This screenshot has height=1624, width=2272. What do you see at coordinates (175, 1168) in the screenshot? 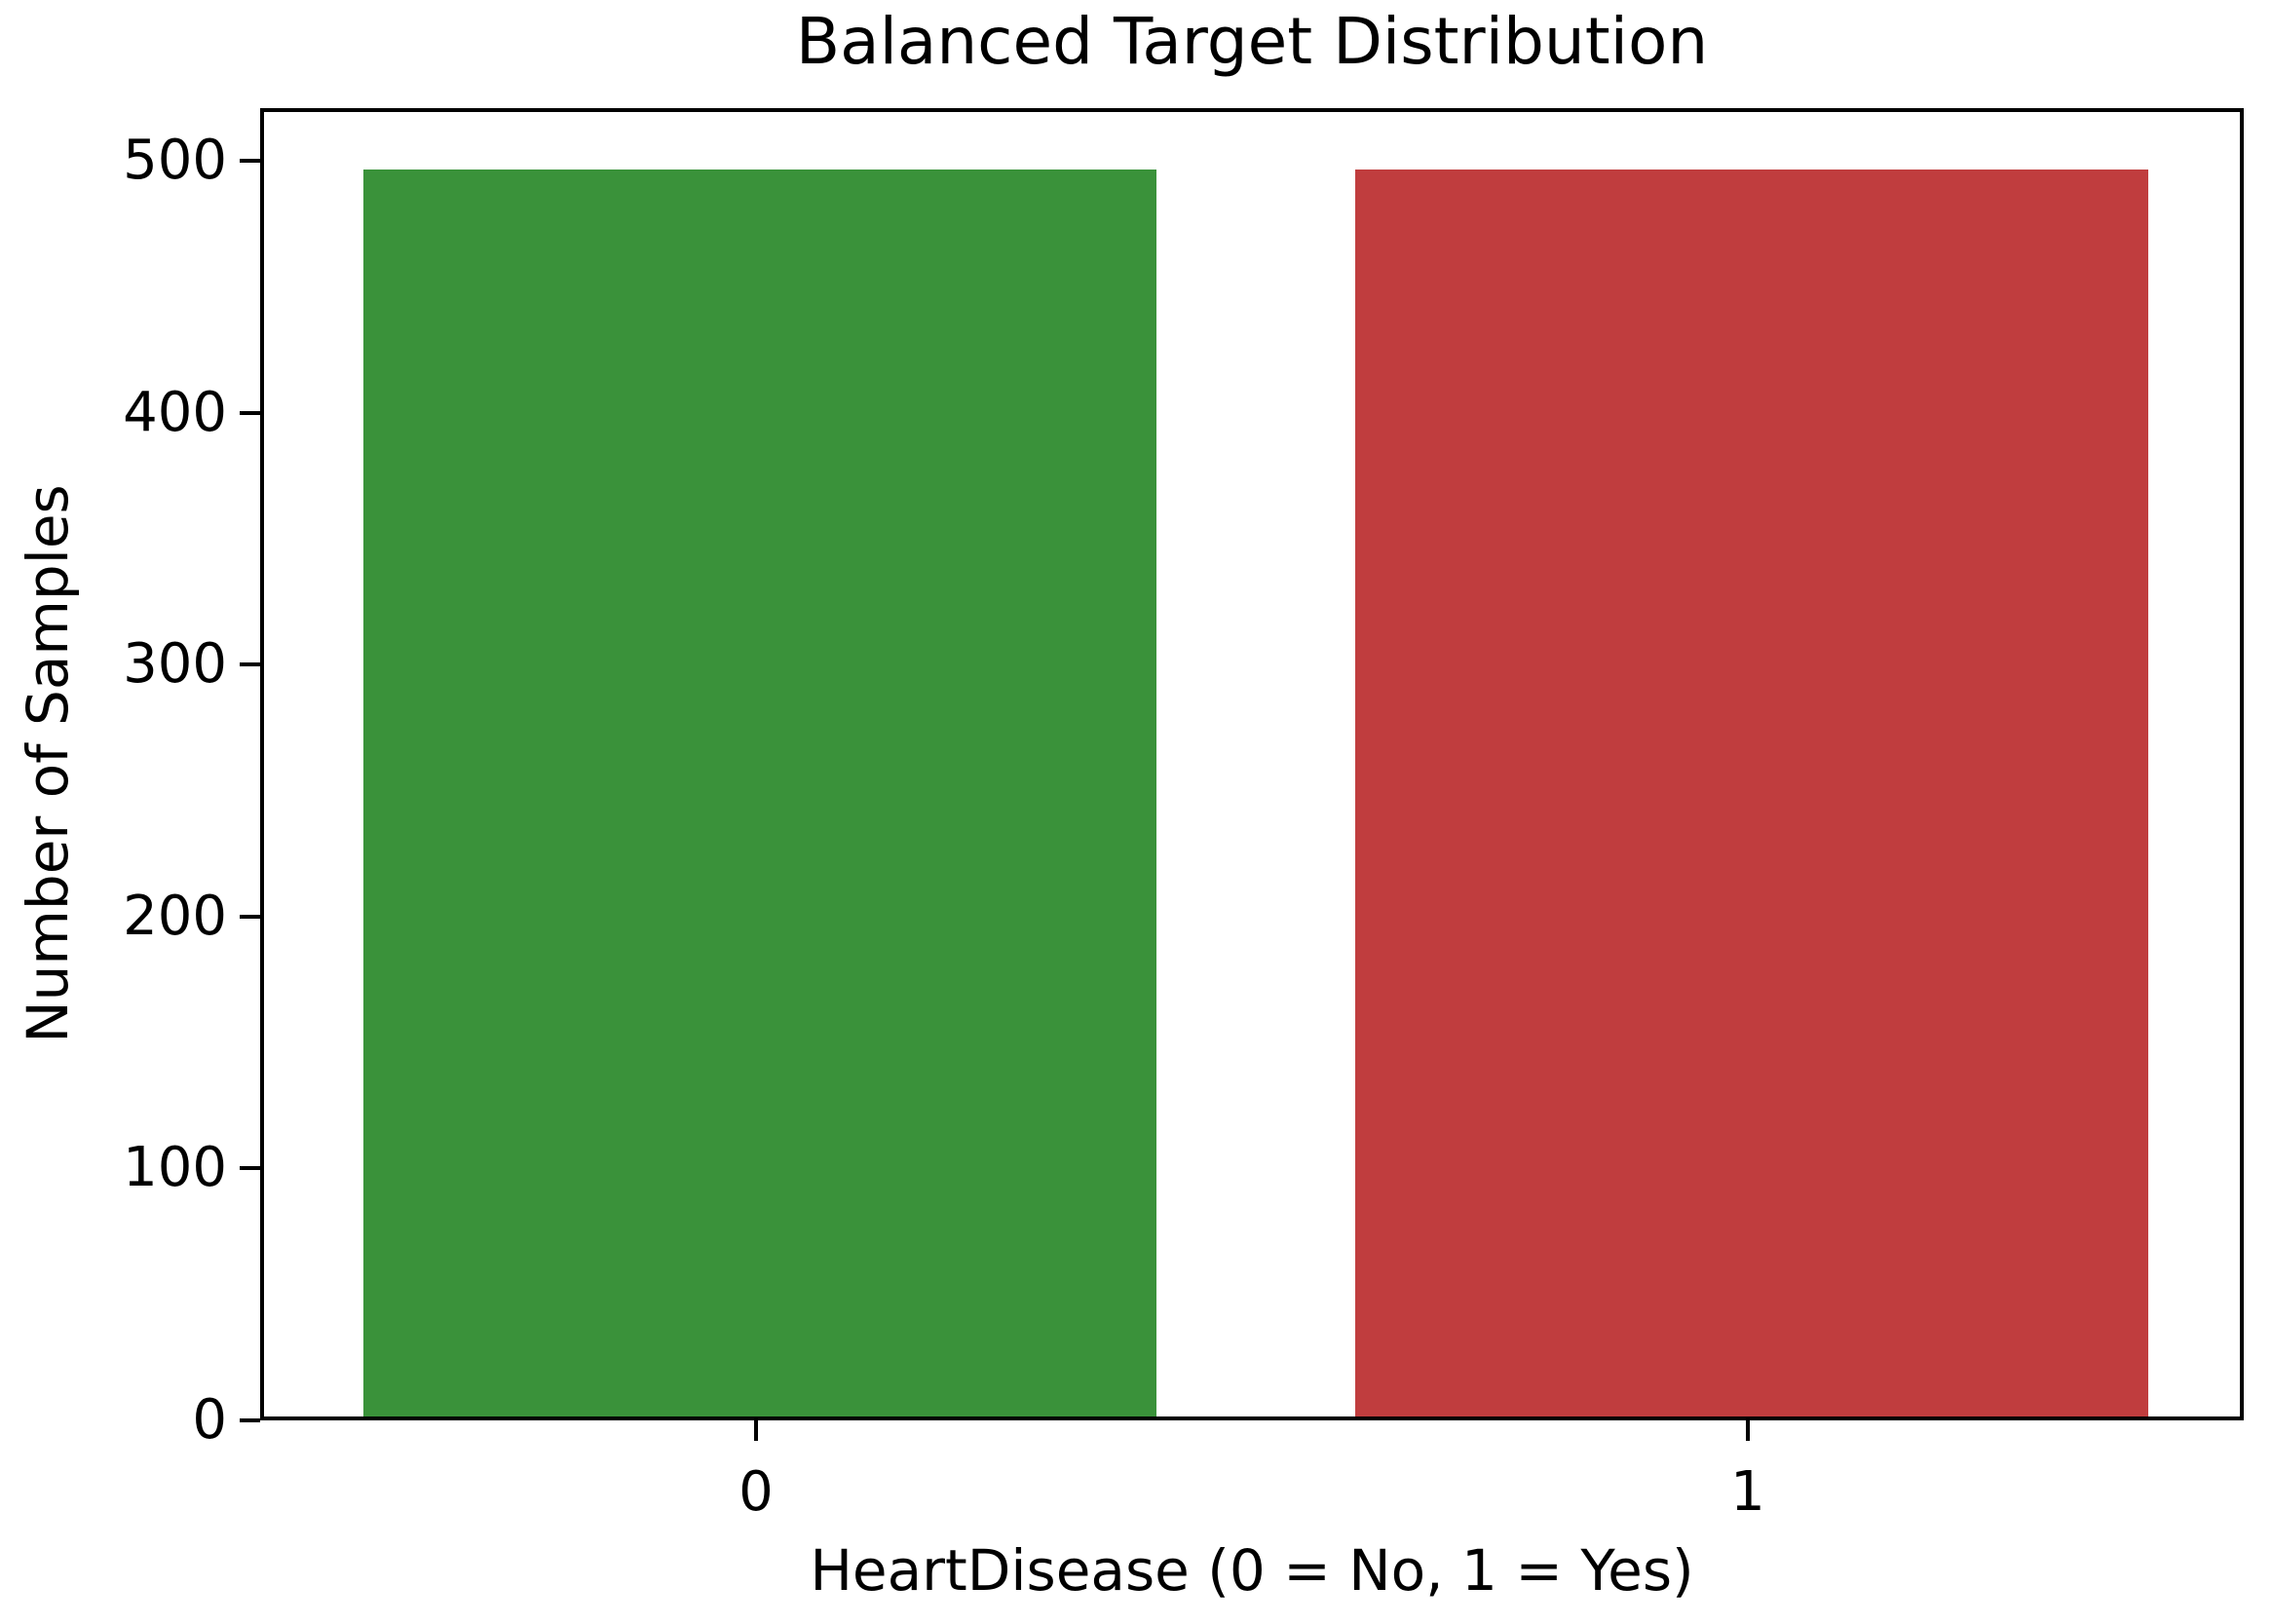
I see `y-tick-label: 100` at bounding box center [175, 1168].